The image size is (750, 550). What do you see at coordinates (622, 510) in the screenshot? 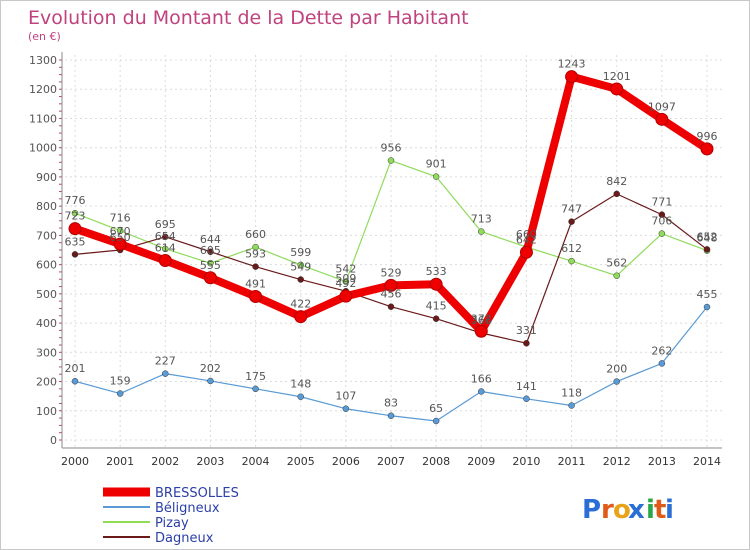
I see `logo-letter: o` at bounding box center [622, 510].